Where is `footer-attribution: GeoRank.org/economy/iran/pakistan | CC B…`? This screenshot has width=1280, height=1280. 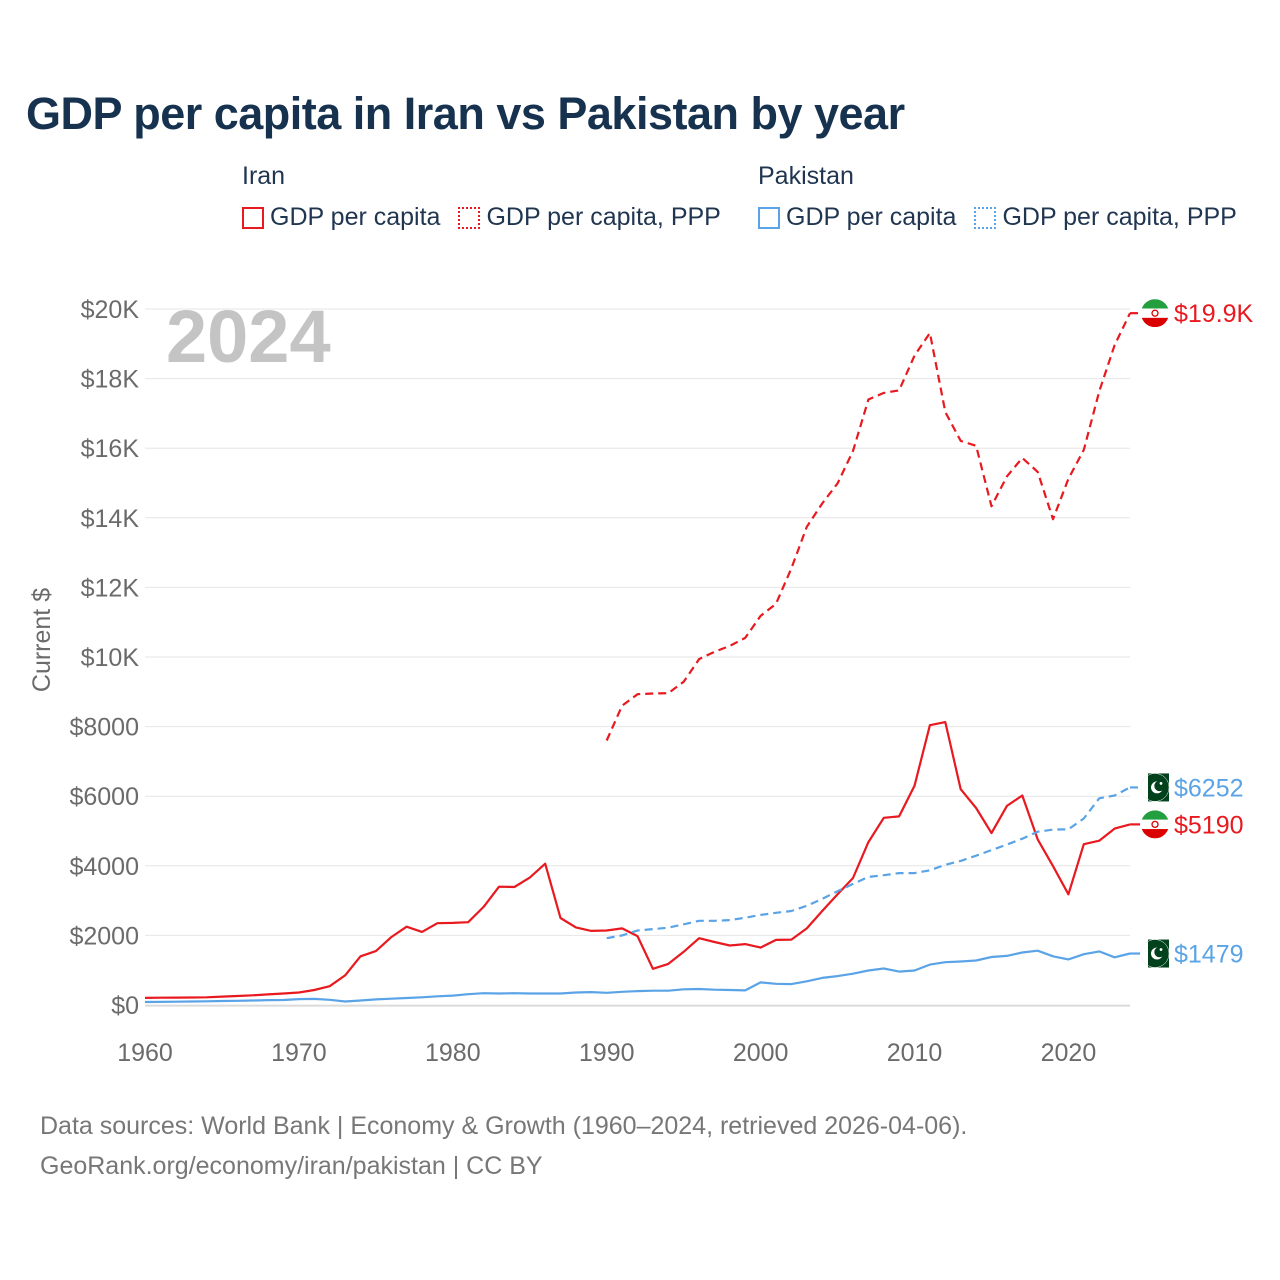 footer-attribution: GeoRank.org/economy/iran/pakistan | CC B… is located at coordinates (291, 1166).